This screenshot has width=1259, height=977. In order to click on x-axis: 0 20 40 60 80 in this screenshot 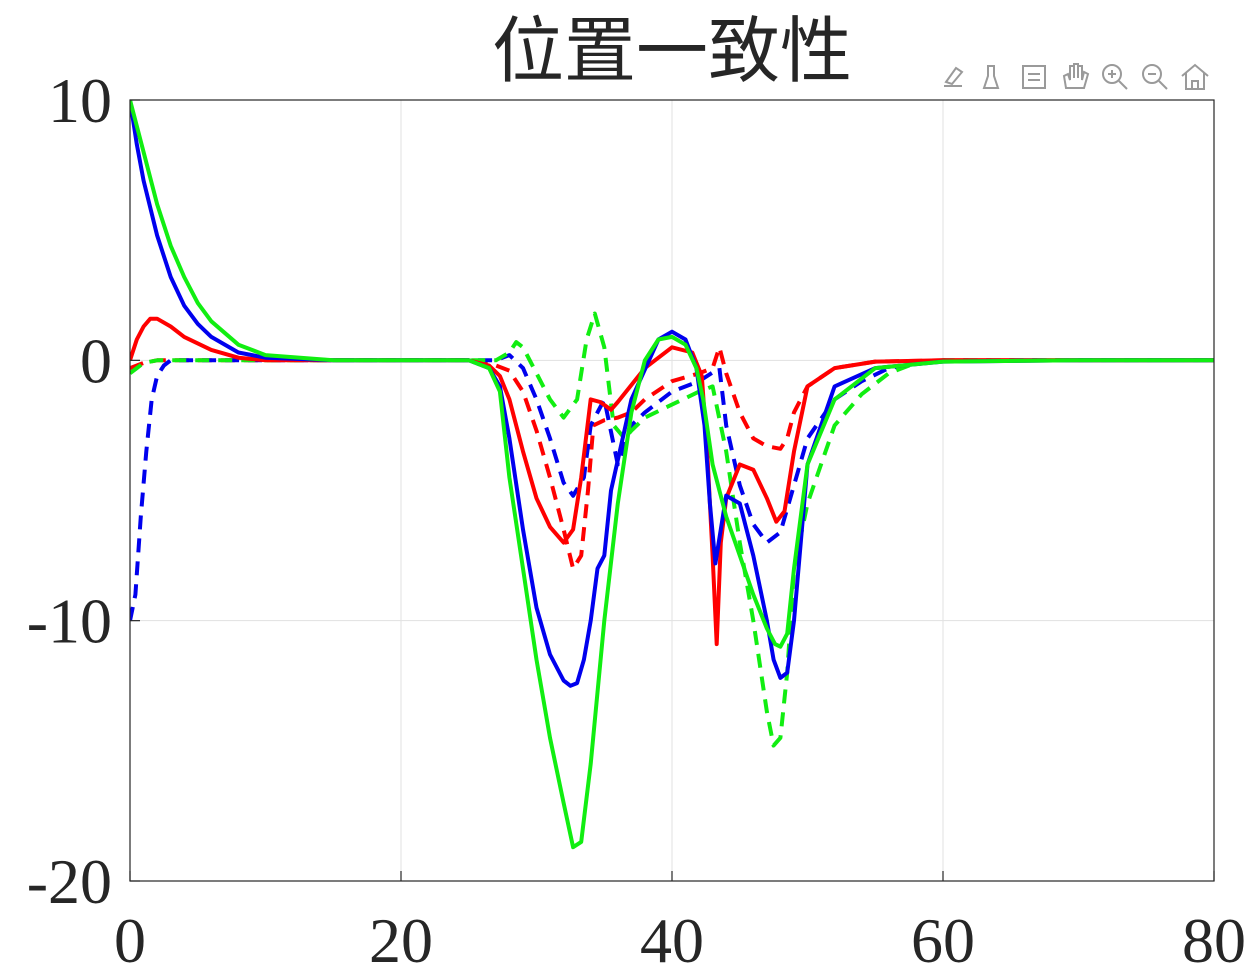, I will do `click(680, 923)`.